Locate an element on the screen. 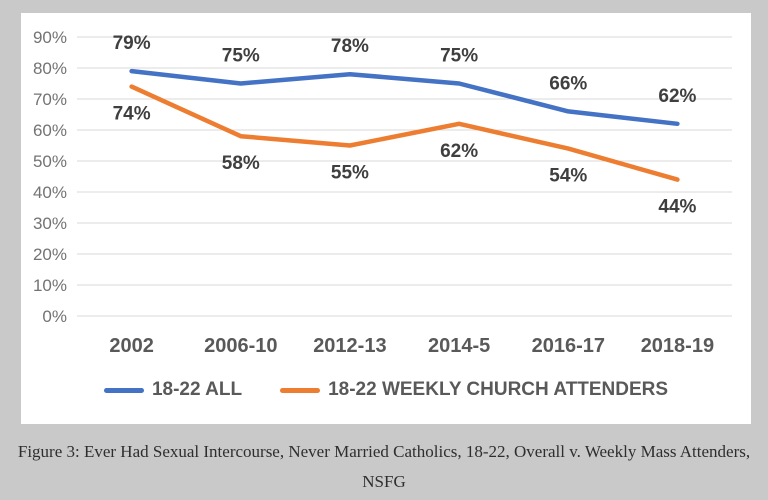  figure-caption-line2: NSFG is located at coordinates (384, 481).